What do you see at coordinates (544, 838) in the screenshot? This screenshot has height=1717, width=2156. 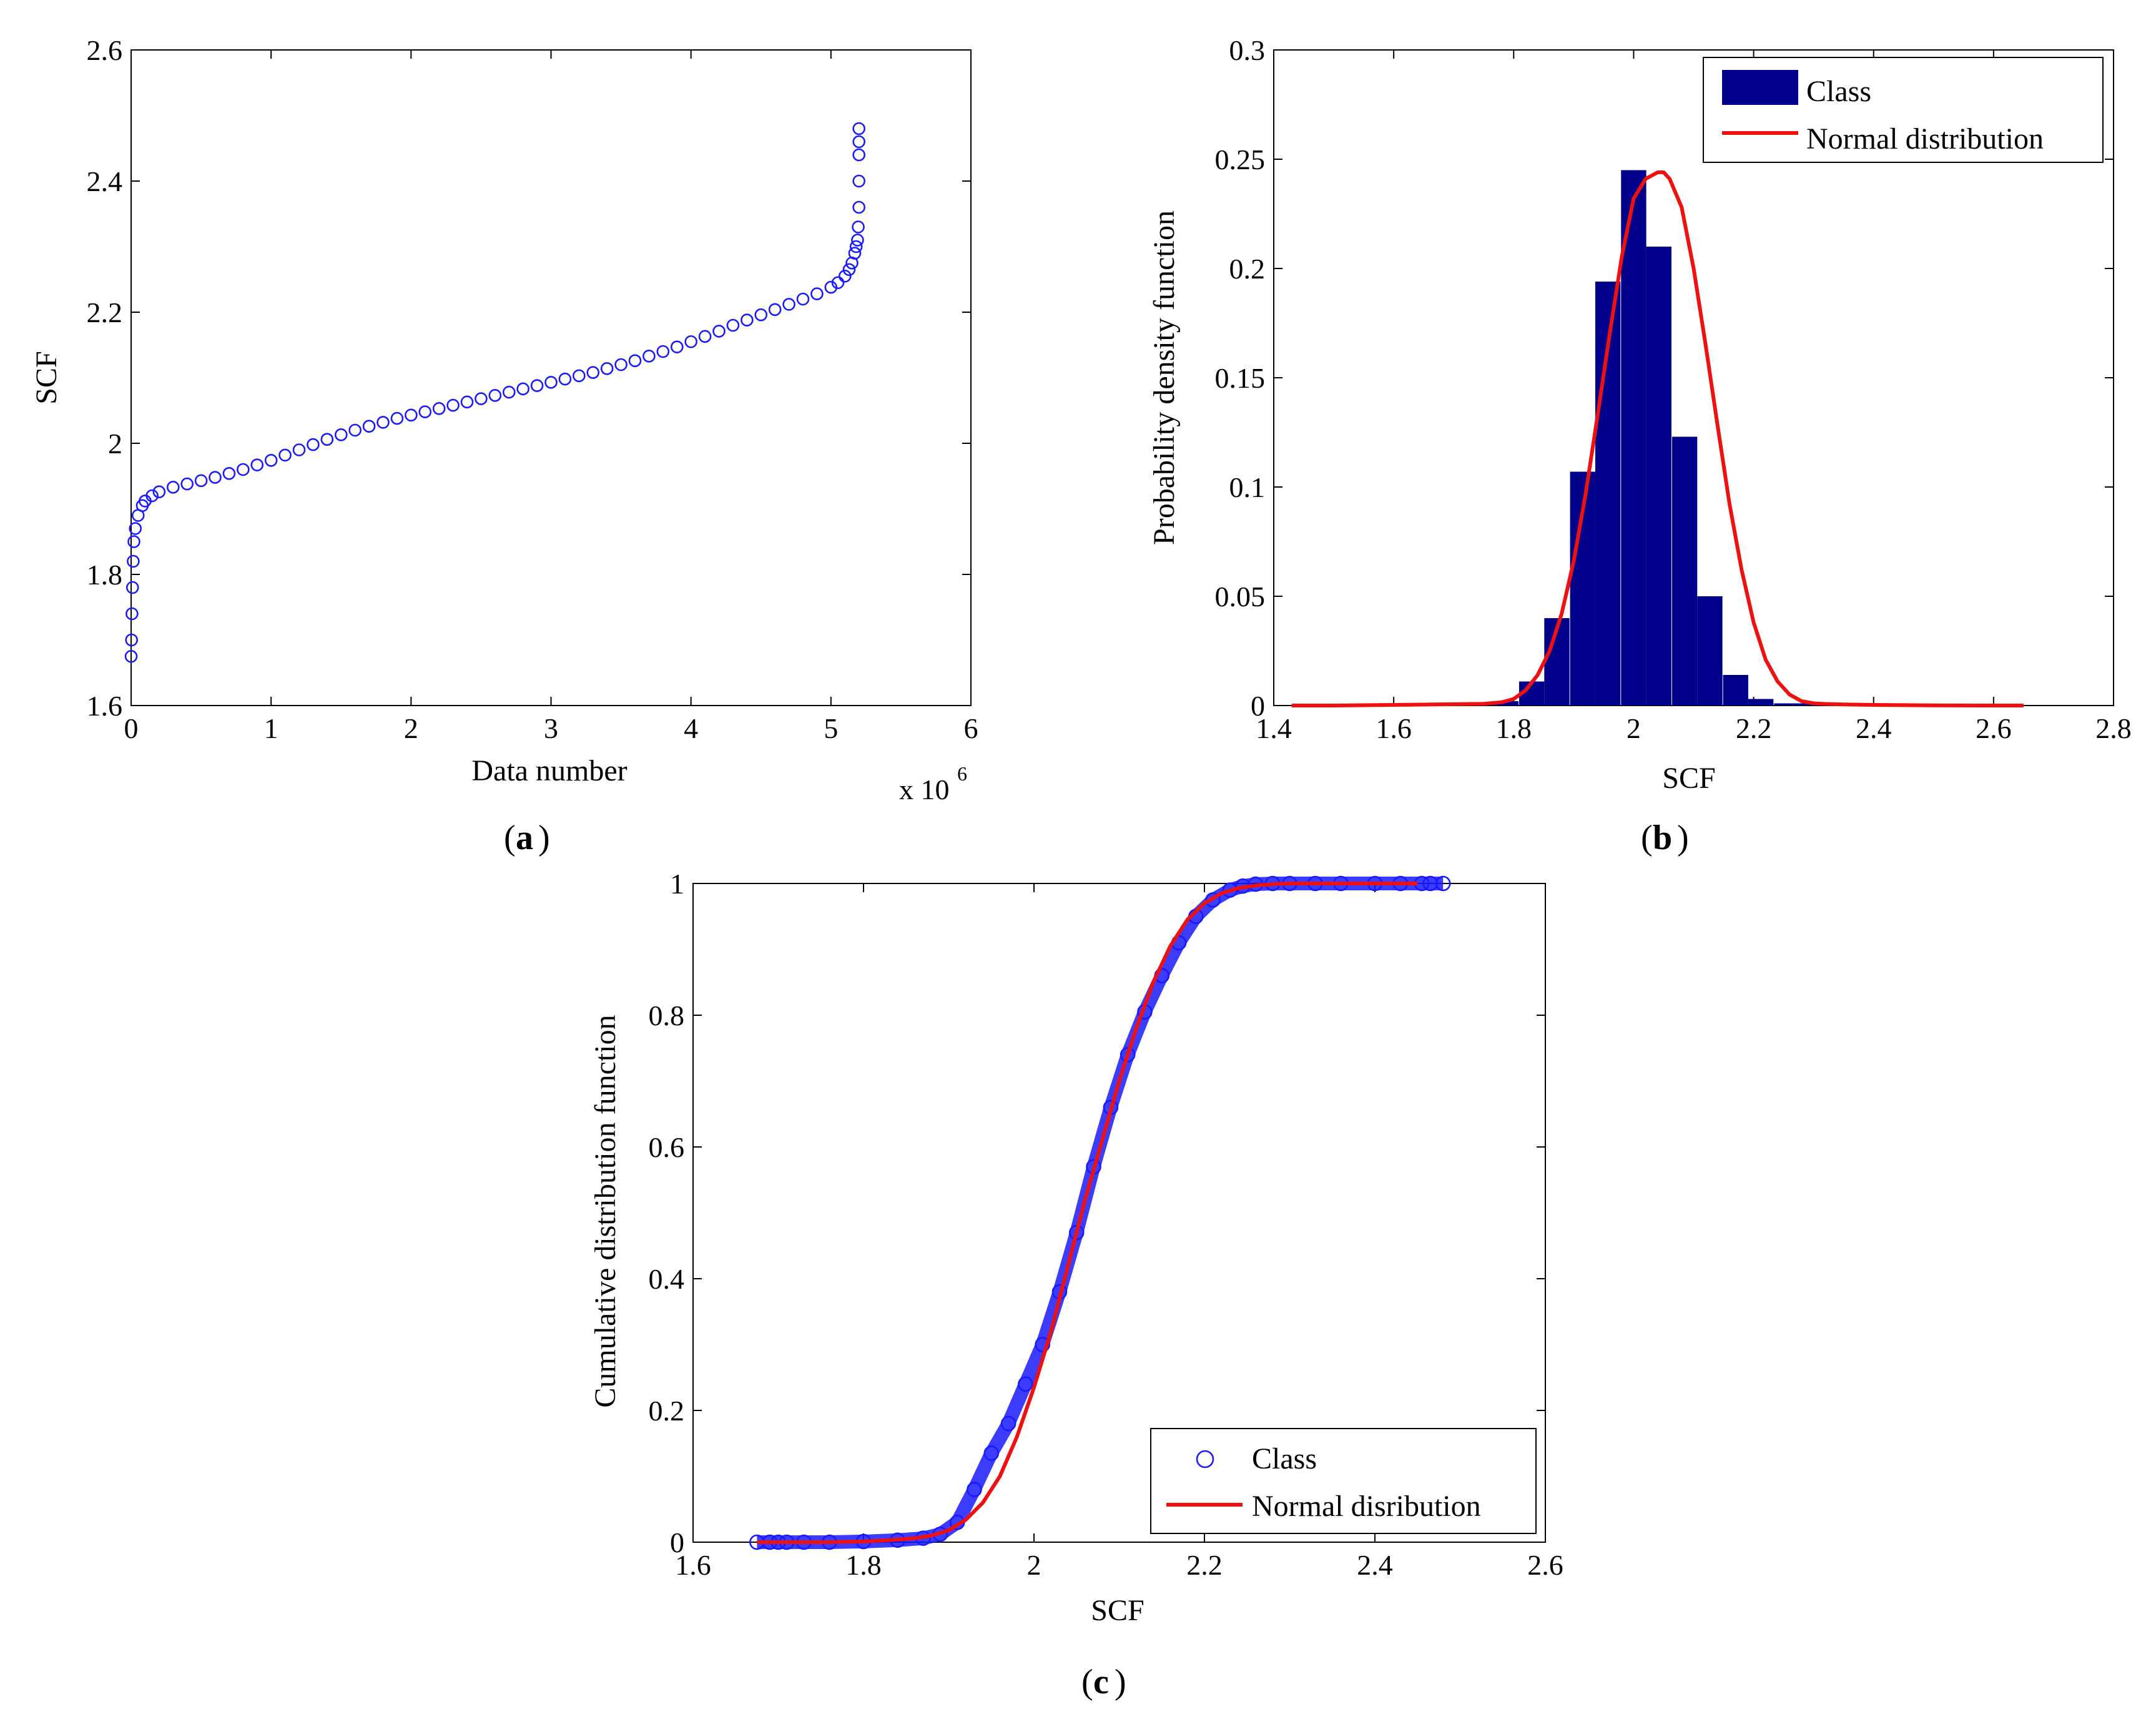 I see `panel-a-caption-close: )` at bounding box center [544, 838].